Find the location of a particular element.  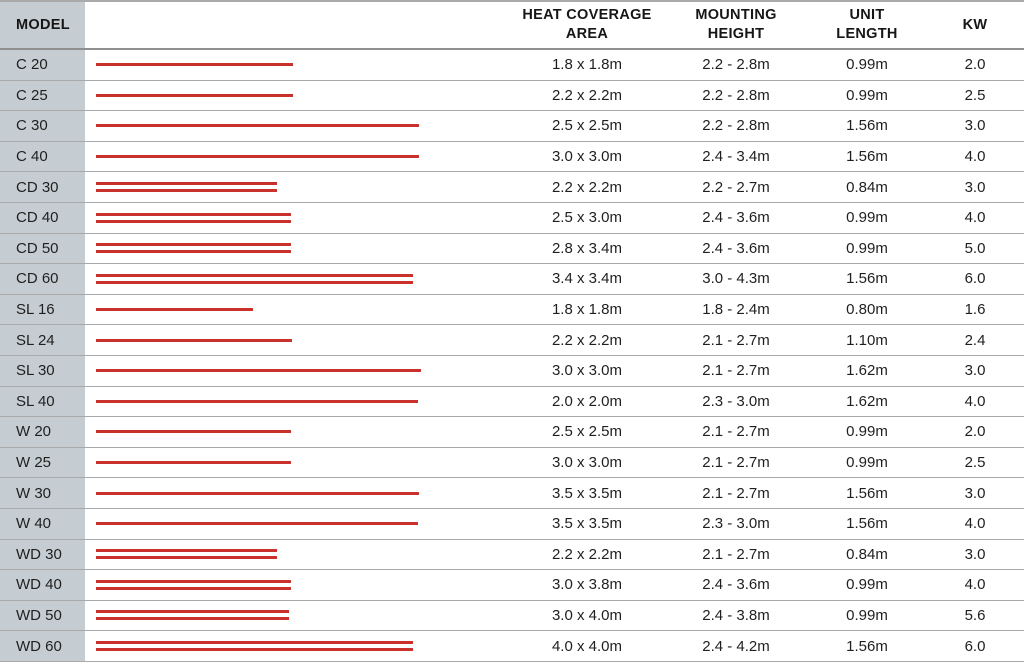

model-cell: C 25 is located at coordinates (45, 95).